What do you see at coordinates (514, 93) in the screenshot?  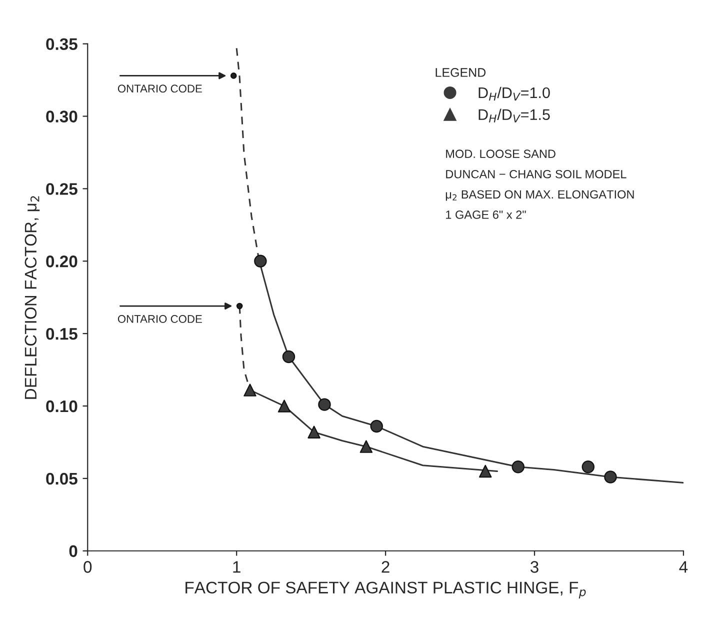 I see `legend-label: D$_{H}$/D$_{V}$=1.0` at bounding box center [514, 93].